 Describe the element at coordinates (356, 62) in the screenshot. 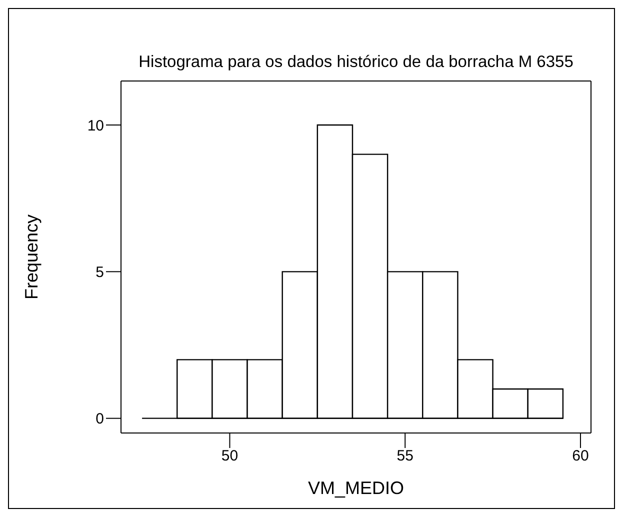

I see `chart-title: Histograma para os dados histórico de da borracha M 6355` at that location.